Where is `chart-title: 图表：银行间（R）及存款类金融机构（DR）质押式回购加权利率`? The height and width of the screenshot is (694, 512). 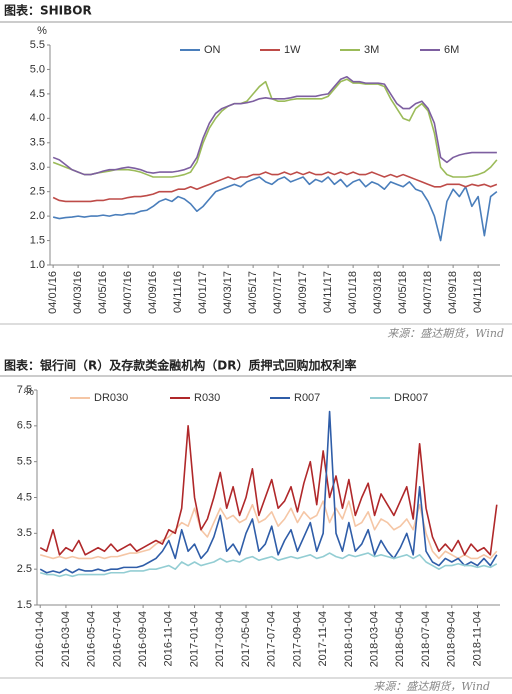 chart-title: 图表：银行间（R）及存款类金融机构（DR）质押式回购加权利率 is located at coordinates (180, 365).